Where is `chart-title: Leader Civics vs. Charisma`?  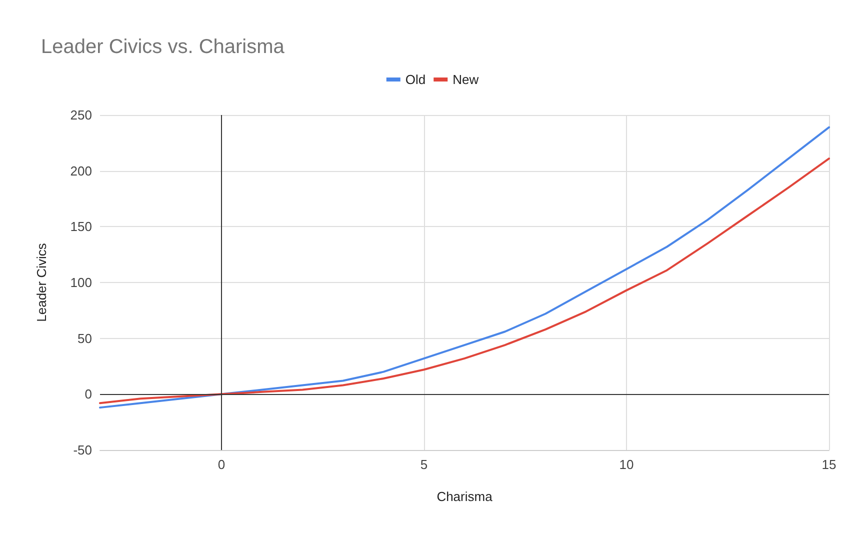
chart-title: Leader Civics vs. Charisma is located at coordinates (163, 47).